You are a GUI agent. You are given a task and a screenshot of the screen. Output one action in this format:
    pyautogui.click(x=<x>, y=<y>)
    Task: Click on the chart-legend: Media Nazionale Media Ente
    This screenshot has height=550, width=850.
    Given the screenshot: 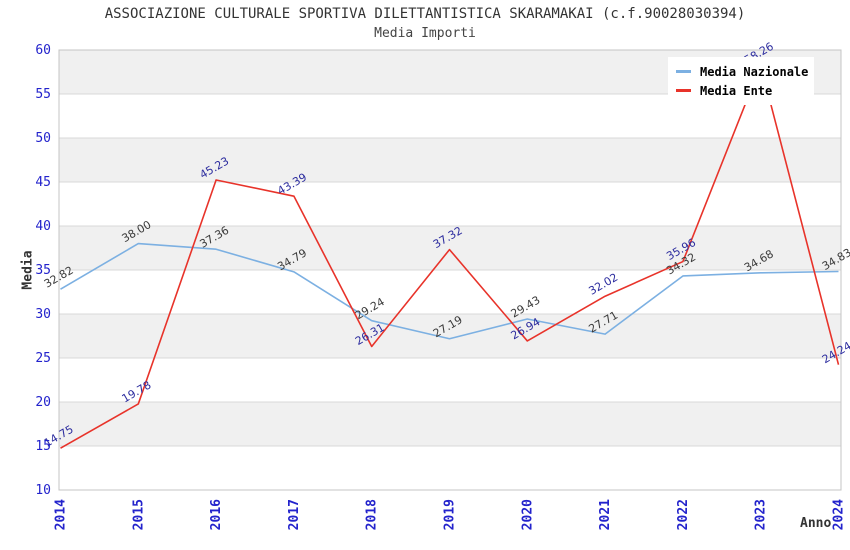 What is the action you would take?
    pyautogui.click(x=741, y=81)
    